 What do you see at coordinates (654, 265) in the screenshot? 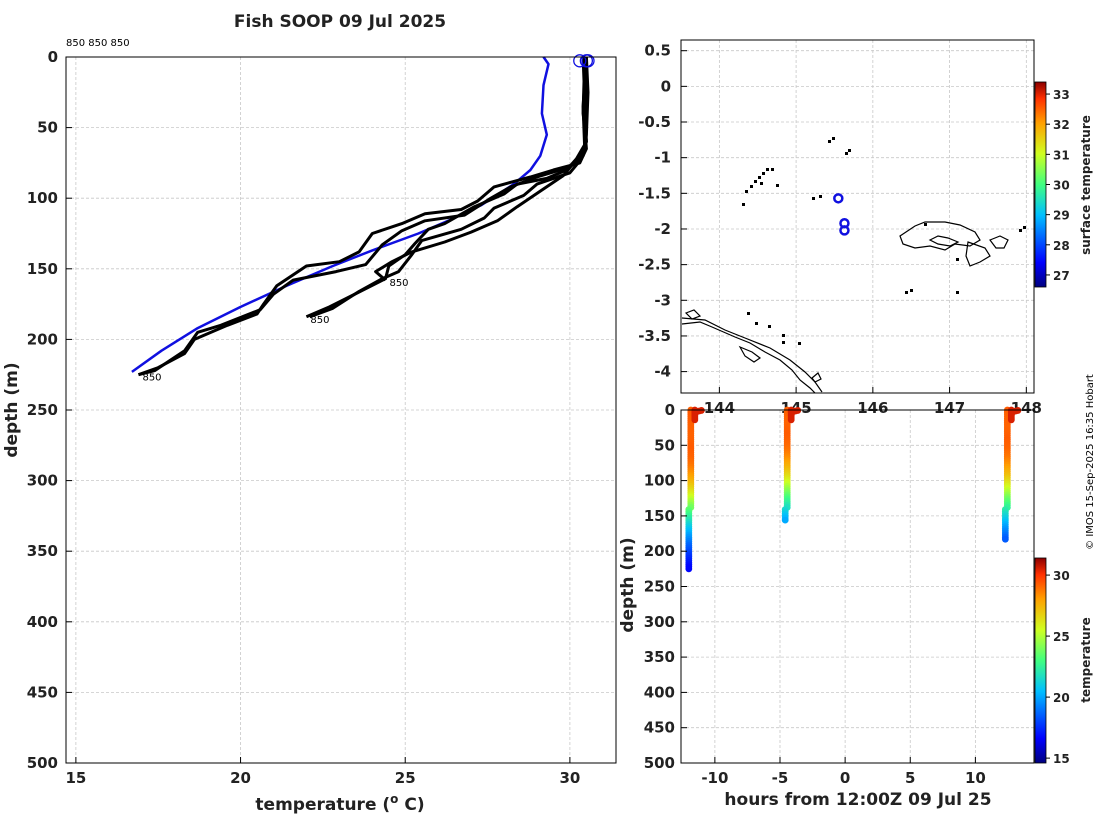
I see `map-y-tick-label: -2.5` at bounding box center [654, 265].